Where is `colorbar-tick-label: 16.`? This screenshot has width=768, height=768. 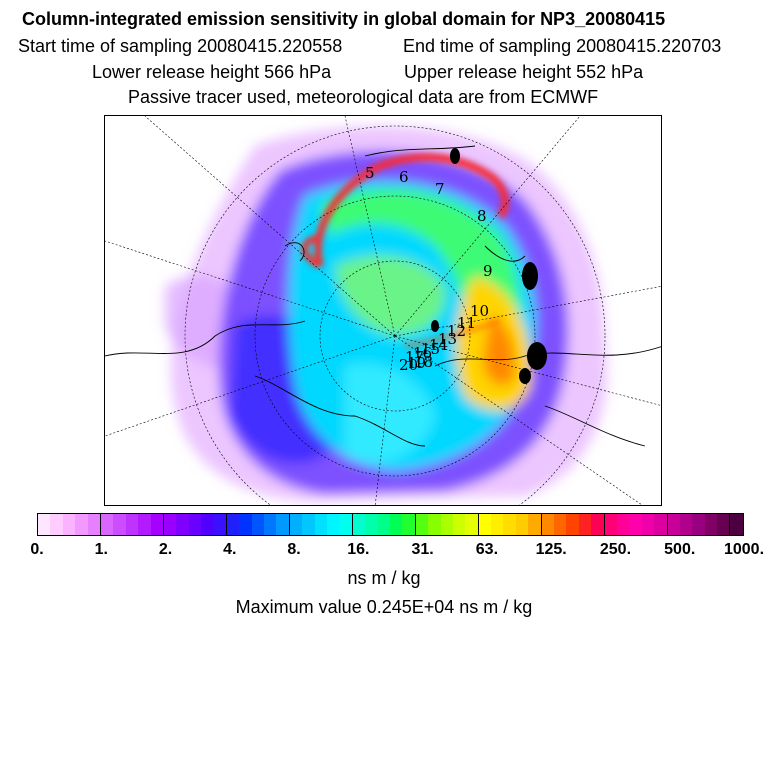 colorbar-tick-label: 16. is located at coordinates (358, 549).